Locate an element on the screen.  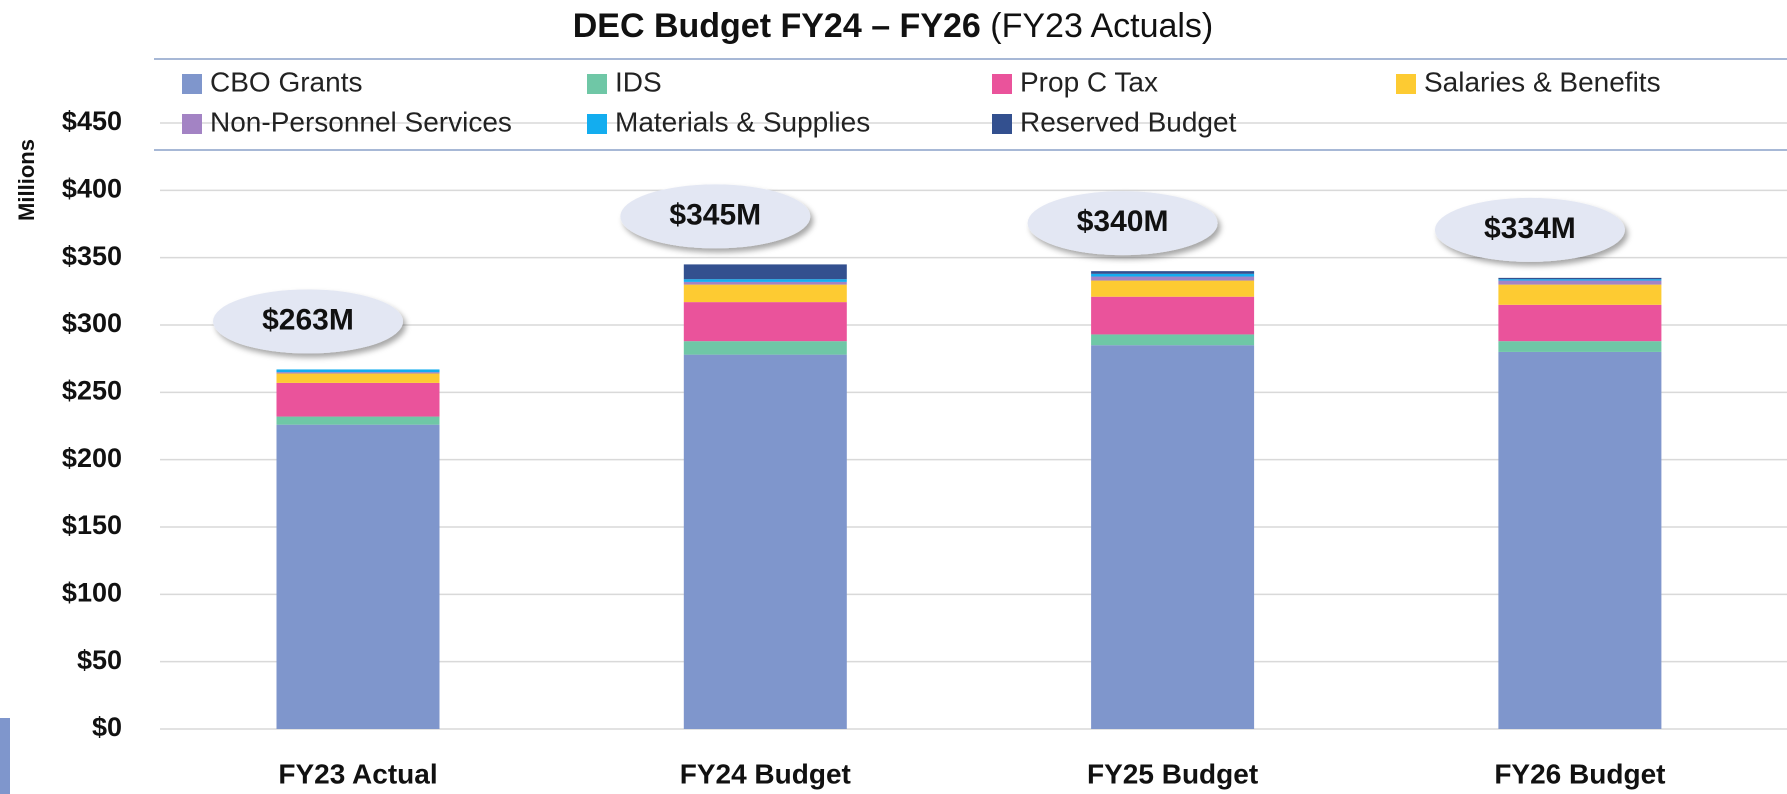
y-tick-label: $250 is located at coordinates (92, 390).